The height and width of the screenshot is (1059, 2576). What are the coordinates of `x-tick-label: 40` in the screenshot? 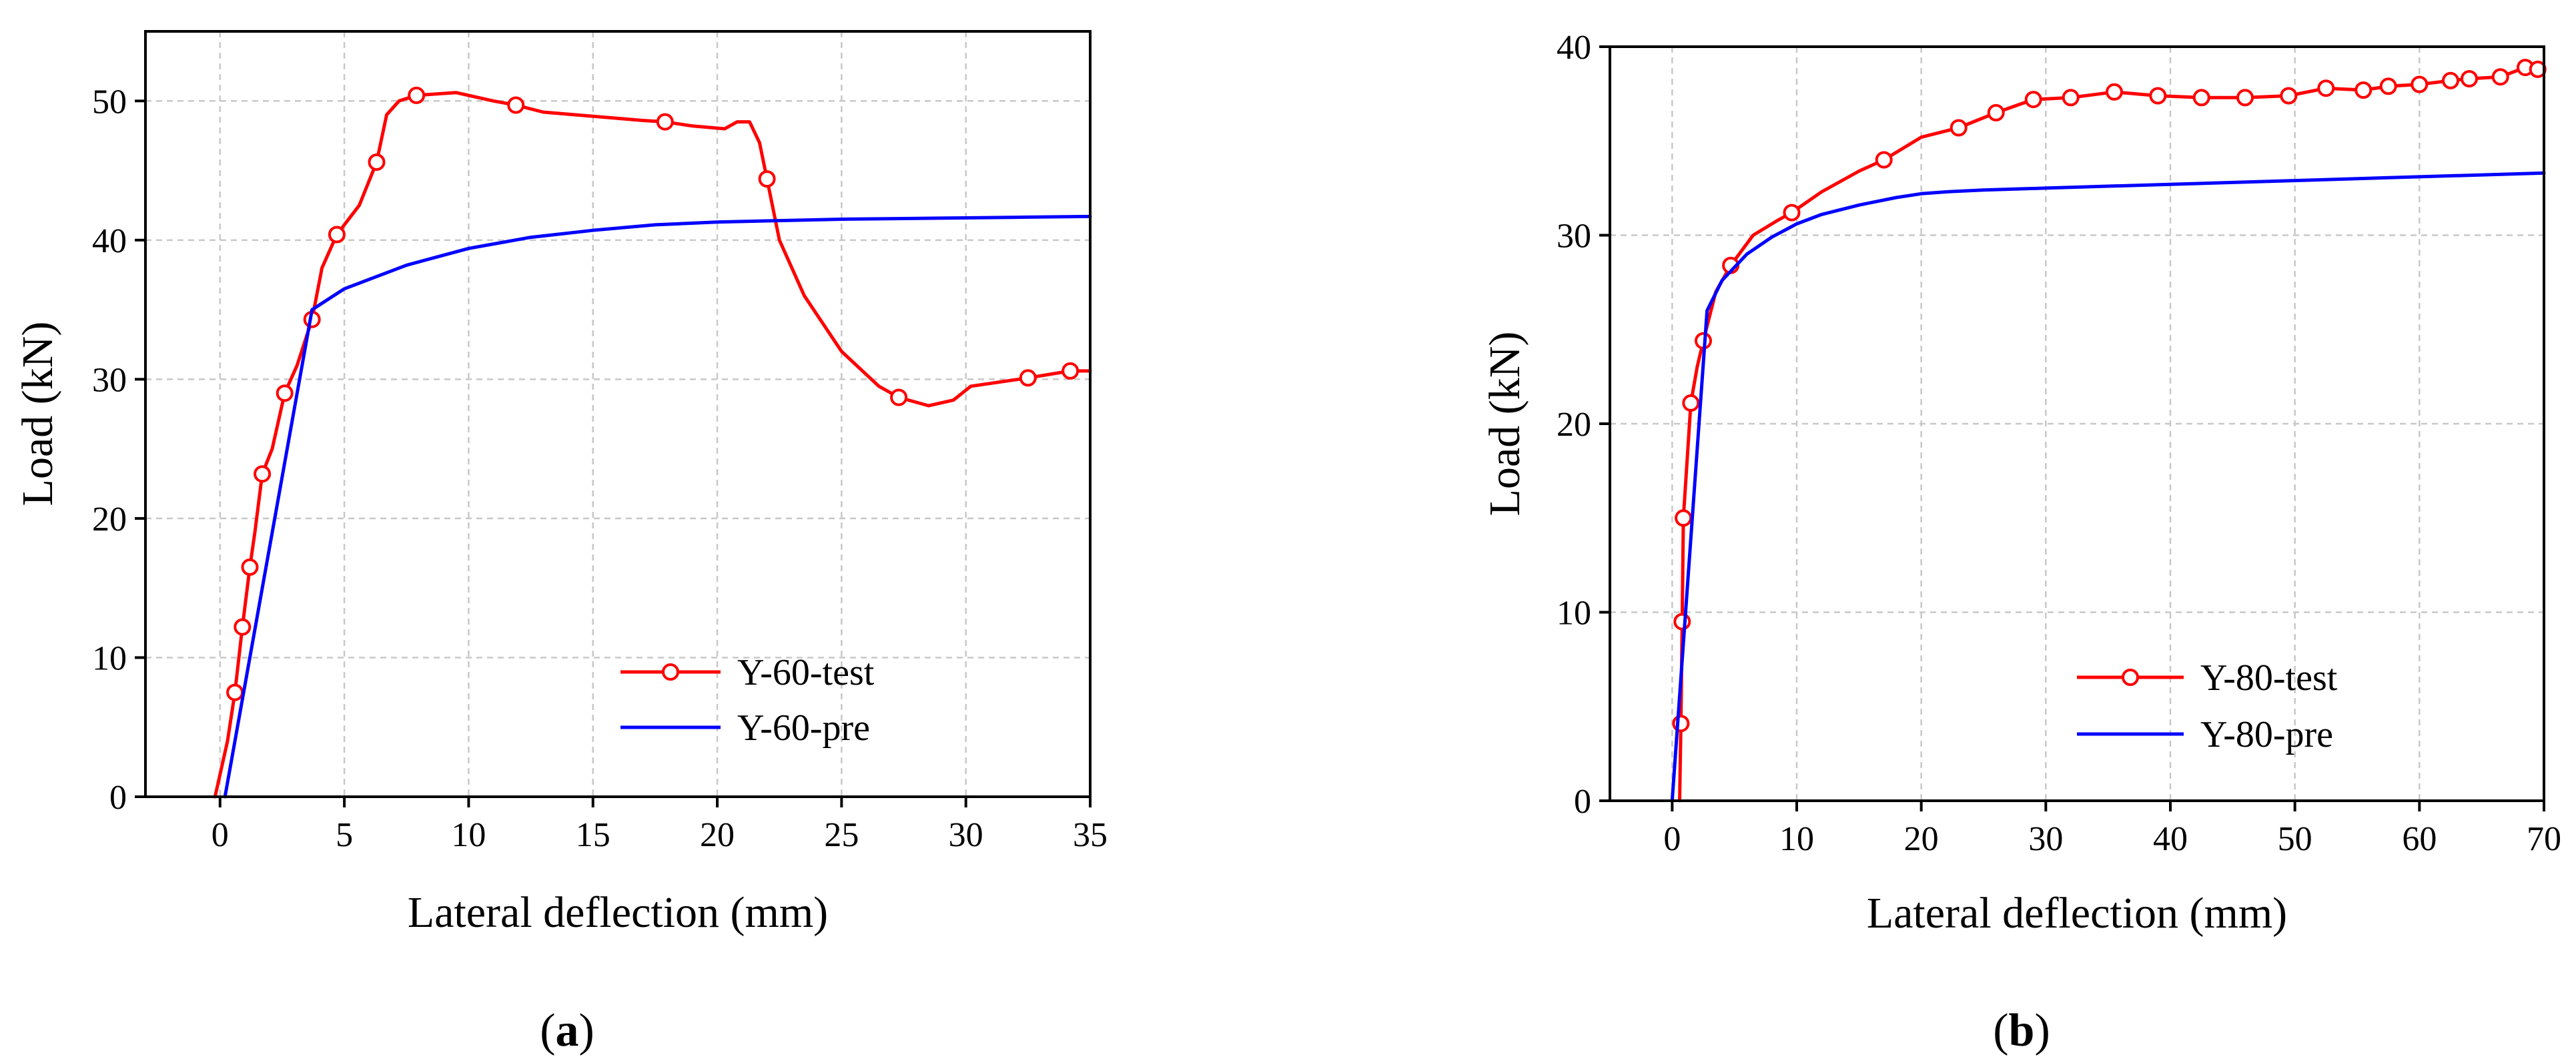 It's located at (2170, 839).